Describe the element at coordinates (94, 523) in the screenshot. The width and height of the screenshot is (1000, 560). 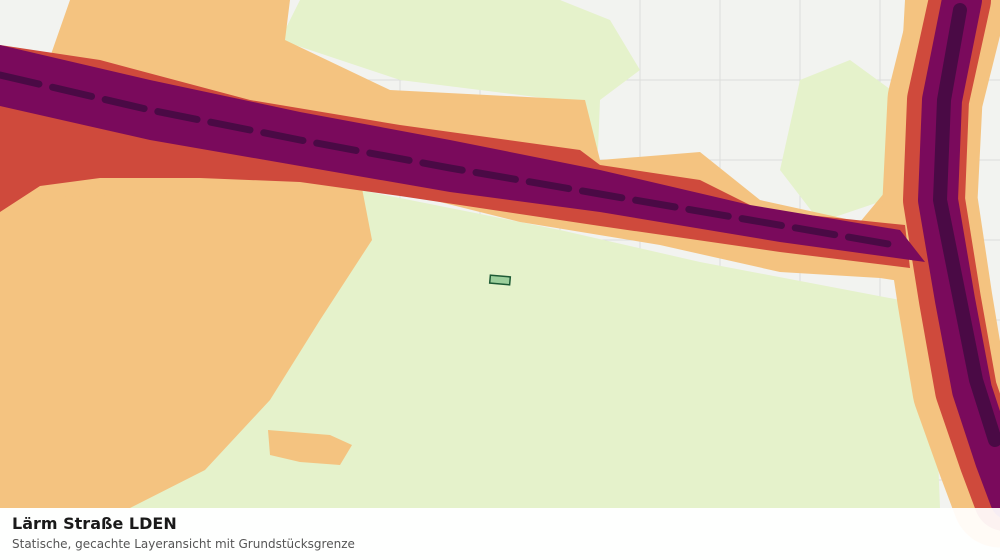
I see `map-title: Lärm Straße LDEN` at that location.